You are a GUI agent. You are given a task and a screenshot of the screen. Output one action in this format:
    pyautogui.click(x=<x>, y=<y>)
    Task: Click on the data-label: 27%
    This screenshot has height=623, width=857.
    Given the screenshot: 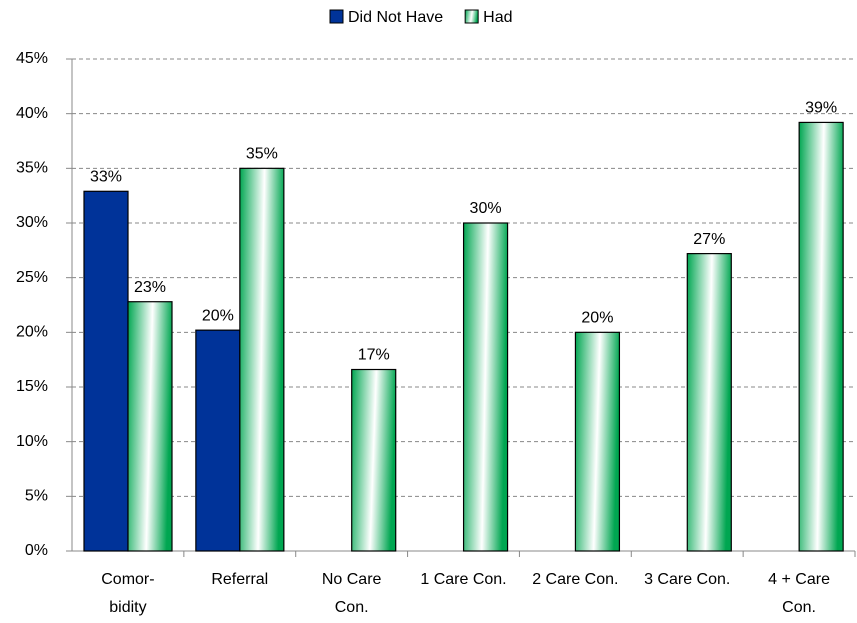 What is the action you would take?
    pyautogui.click(x=709, y=239)
    